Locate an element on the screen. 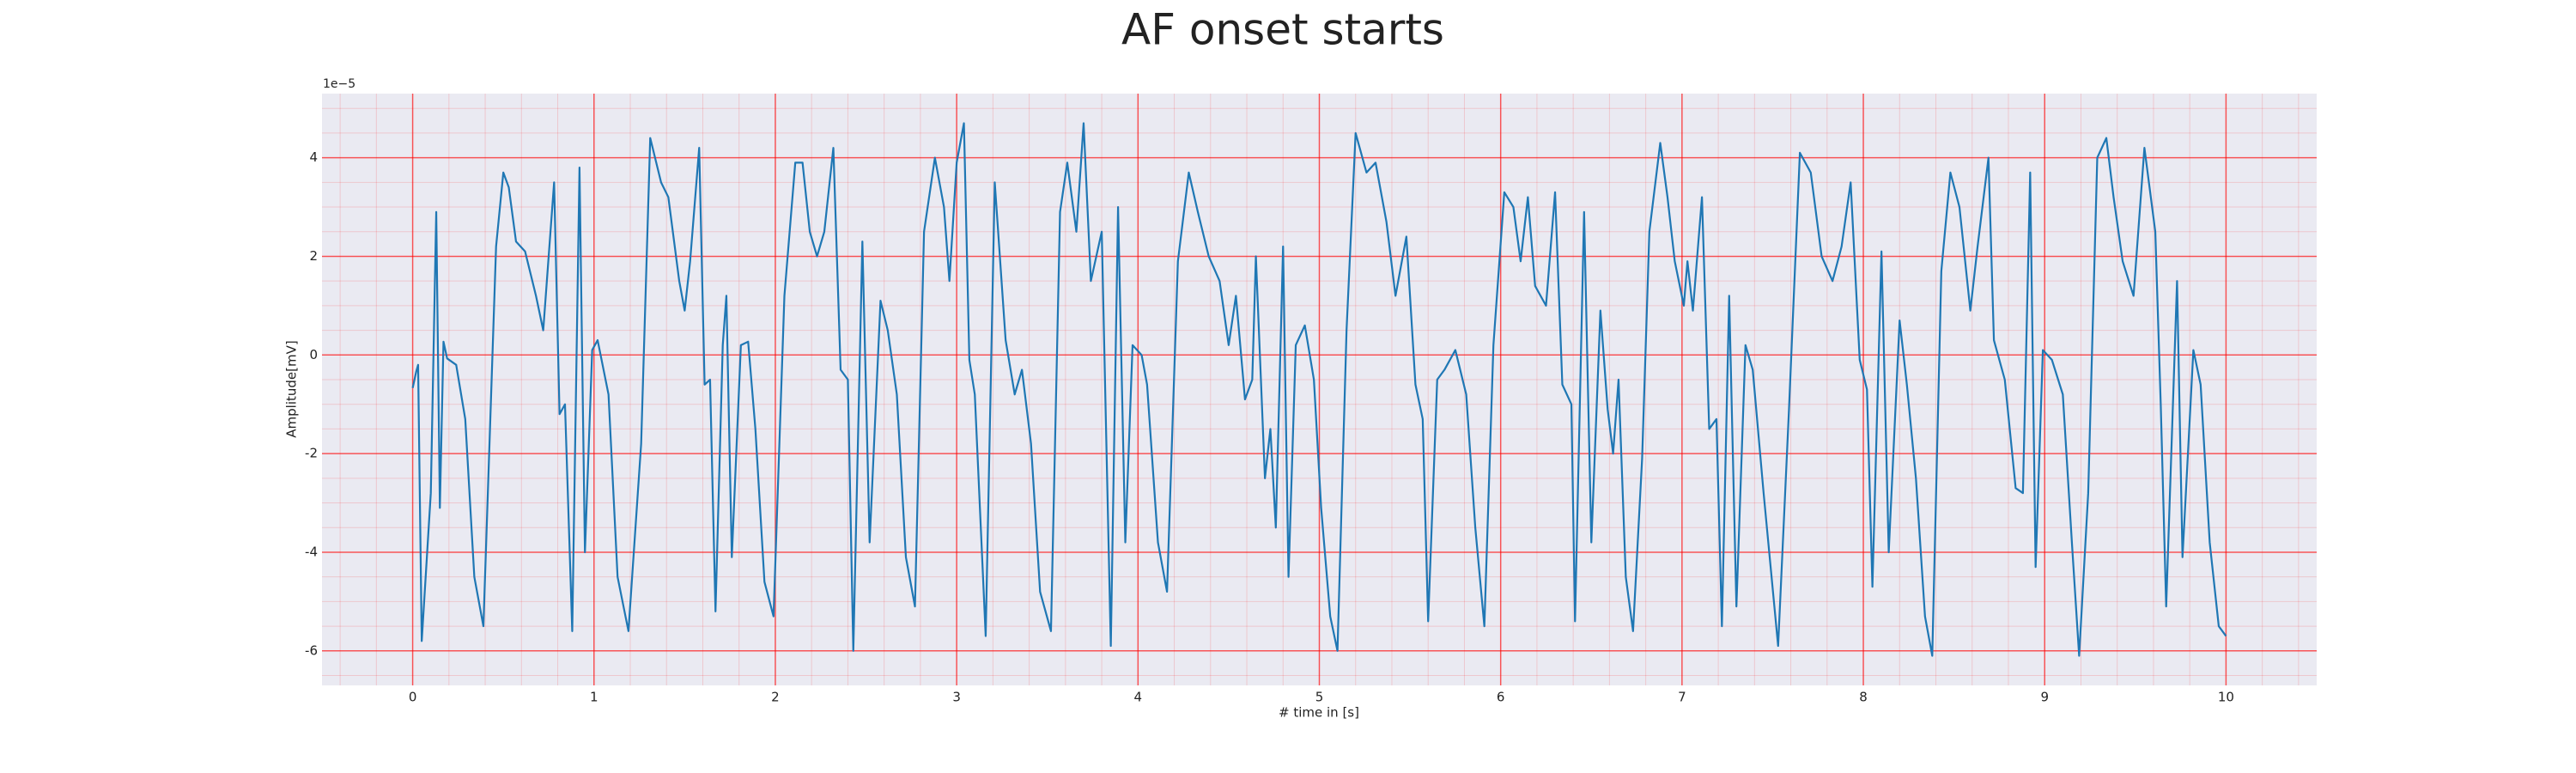  chart-title: AF onset starts is located at coordinates (1283, 30).